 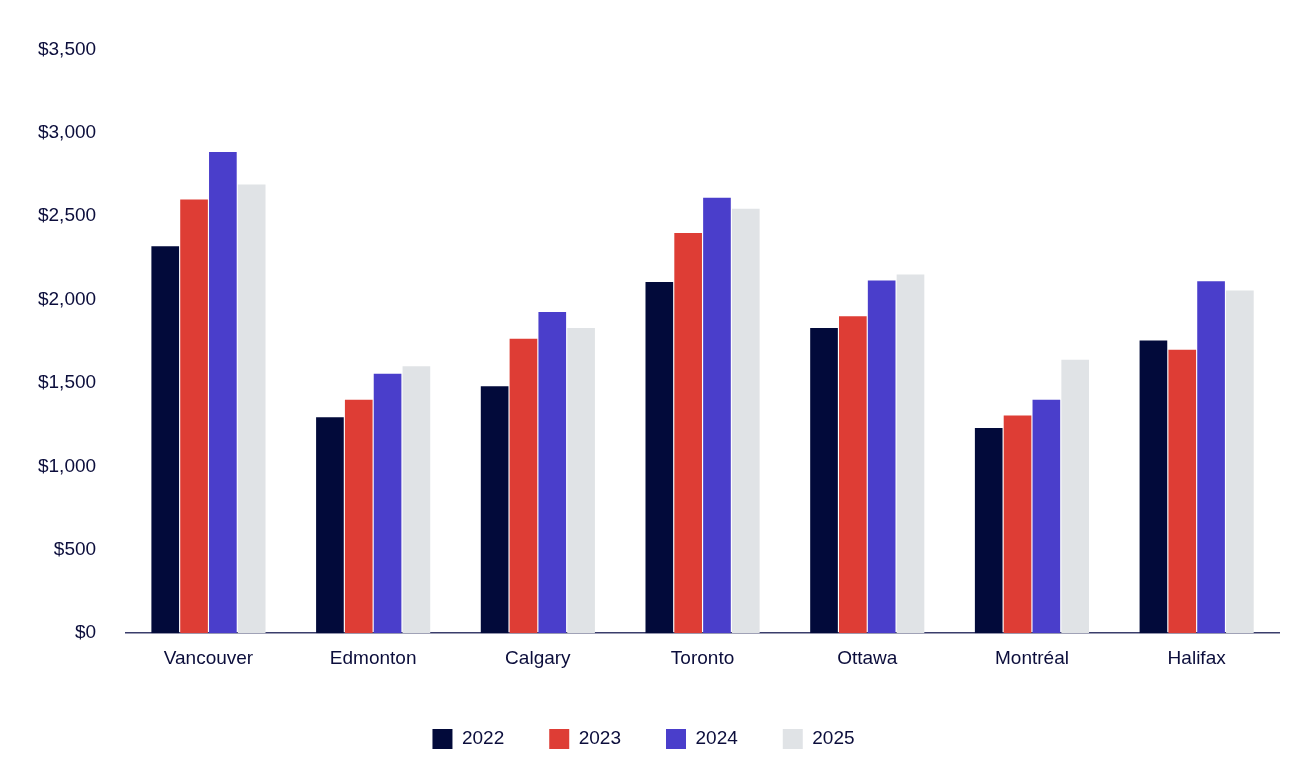 I want to click on y-tick-label: $1,500, so click(x=67, y=382).